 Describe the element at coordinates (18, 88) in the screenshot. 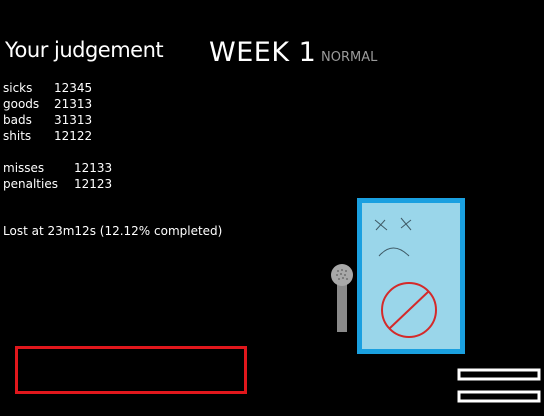

I see `stat-label: sicks` at that location.